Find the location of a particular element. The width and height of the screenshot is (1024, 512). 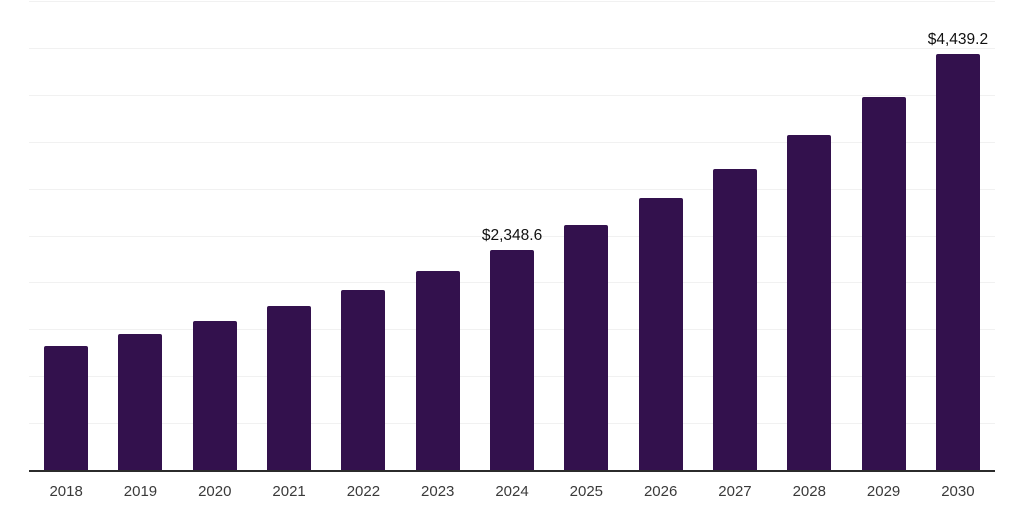

bar-column-2020 is located at coordinates (215, 235).